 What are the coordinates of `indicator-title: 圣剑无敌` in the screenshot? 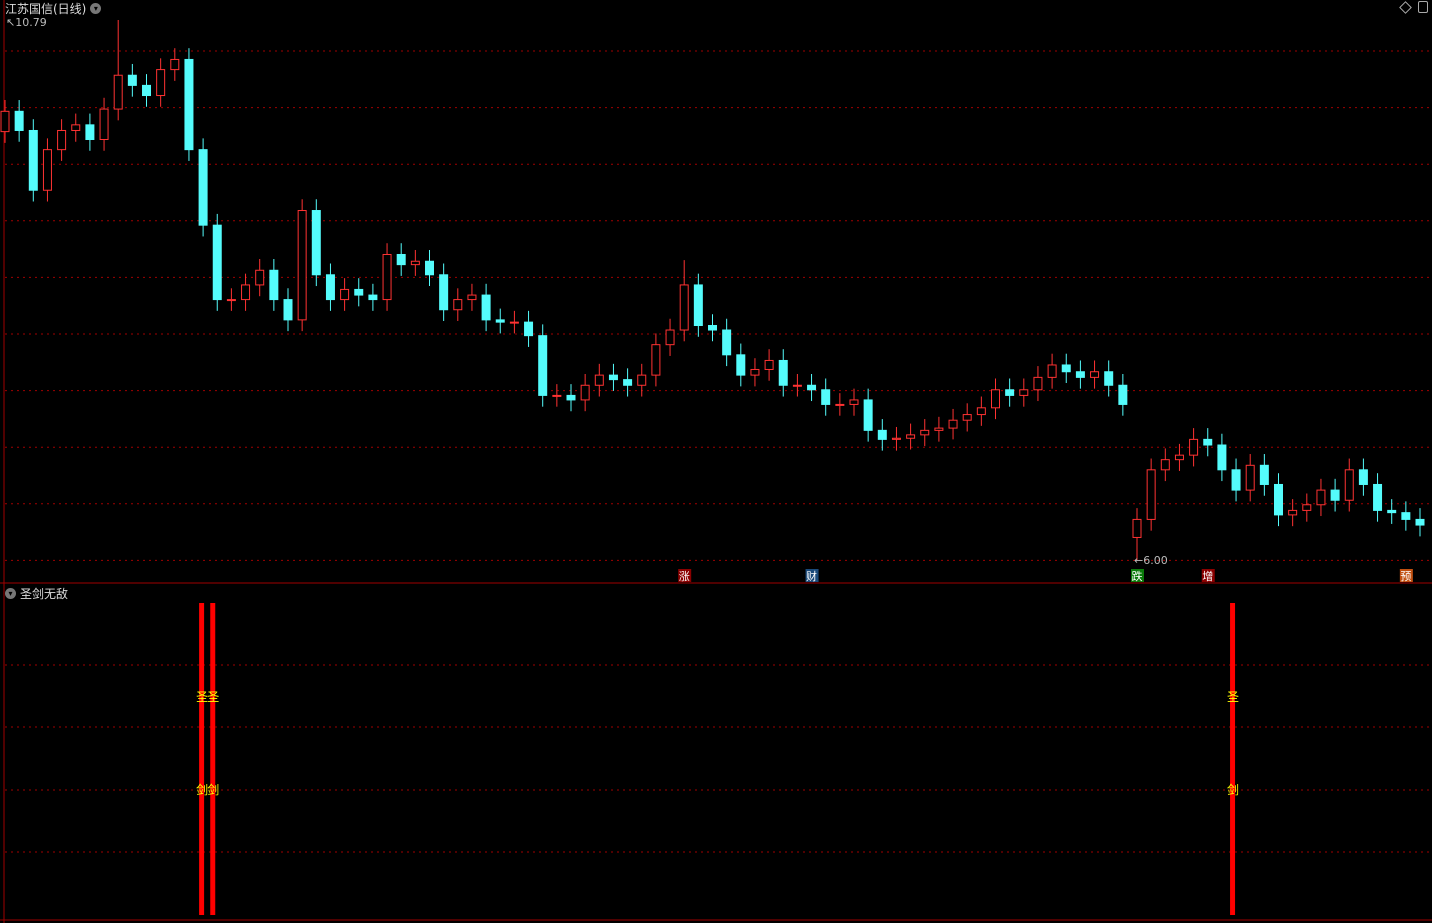 It's located at (44, 594).